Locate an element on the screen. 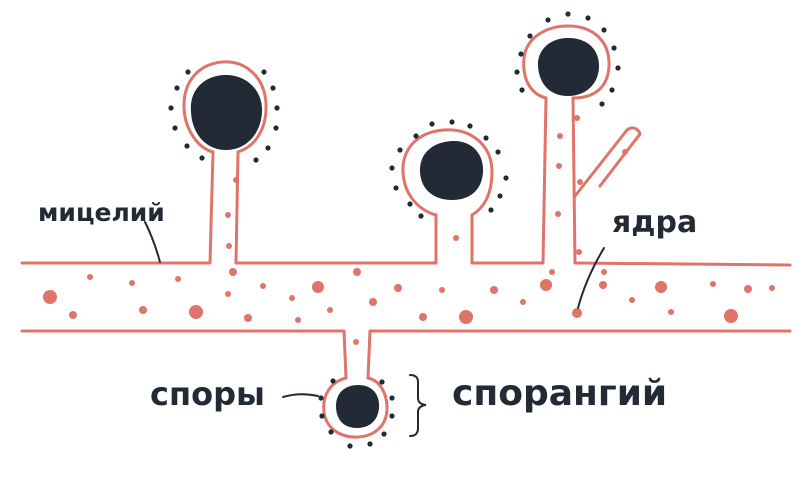 The height and width of the screenshot is (485, 807). label-nuclei: ядра is located at coordinates (655, 222).